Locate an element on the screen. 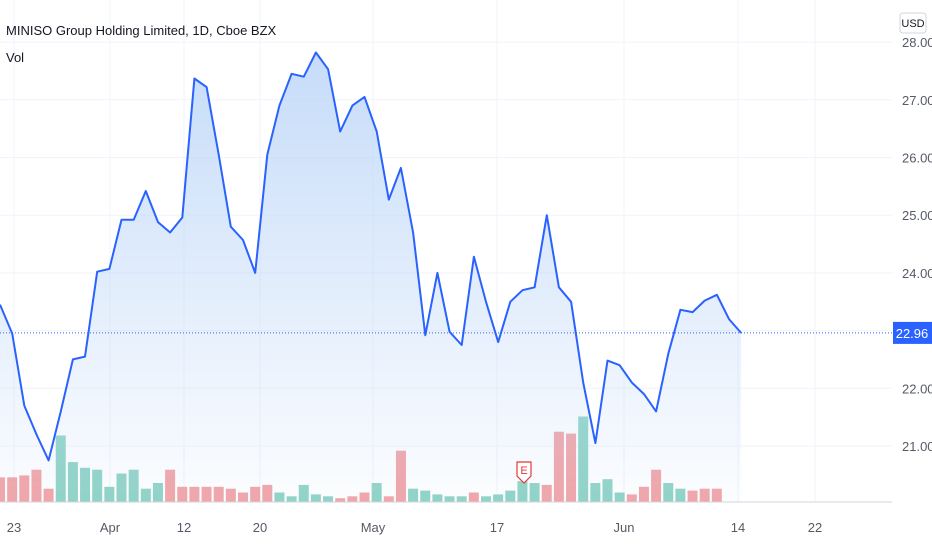 Image resolution: width=932 pixels, height=550 pixels. earnings-marker-label: E is located at coordinates (523, 471).